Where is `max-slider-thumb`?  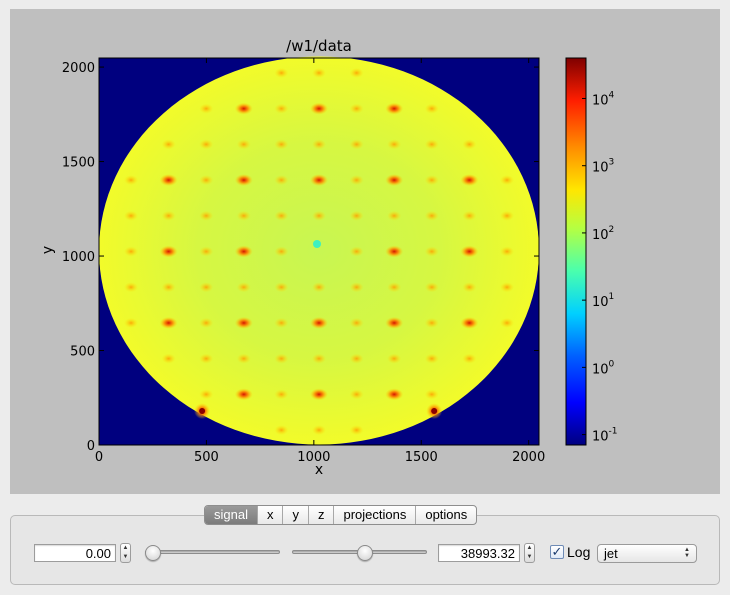 max-slider-thumb is located at coordinates (365, 553).